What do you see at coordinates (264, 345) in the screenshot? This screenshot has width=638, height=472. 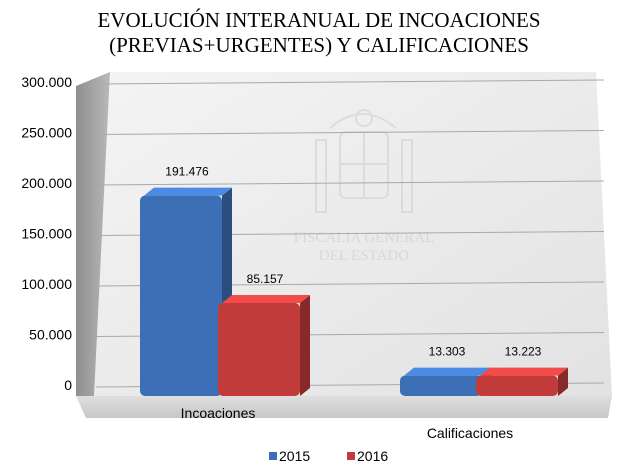 I see `bar-incoaciones-2016` at bounding box center [264, 345].